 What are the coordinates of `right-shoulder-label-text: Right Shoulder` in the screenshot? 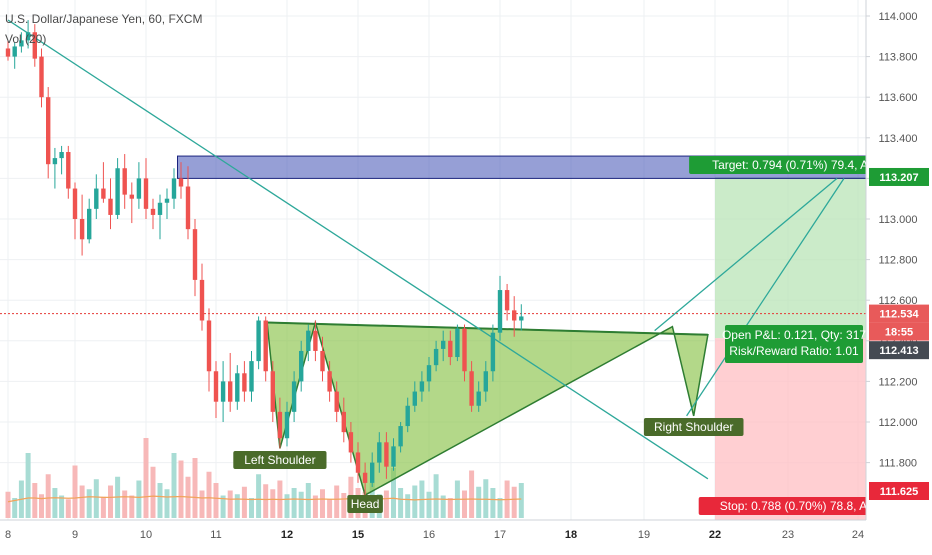 It's located at (693, 427).